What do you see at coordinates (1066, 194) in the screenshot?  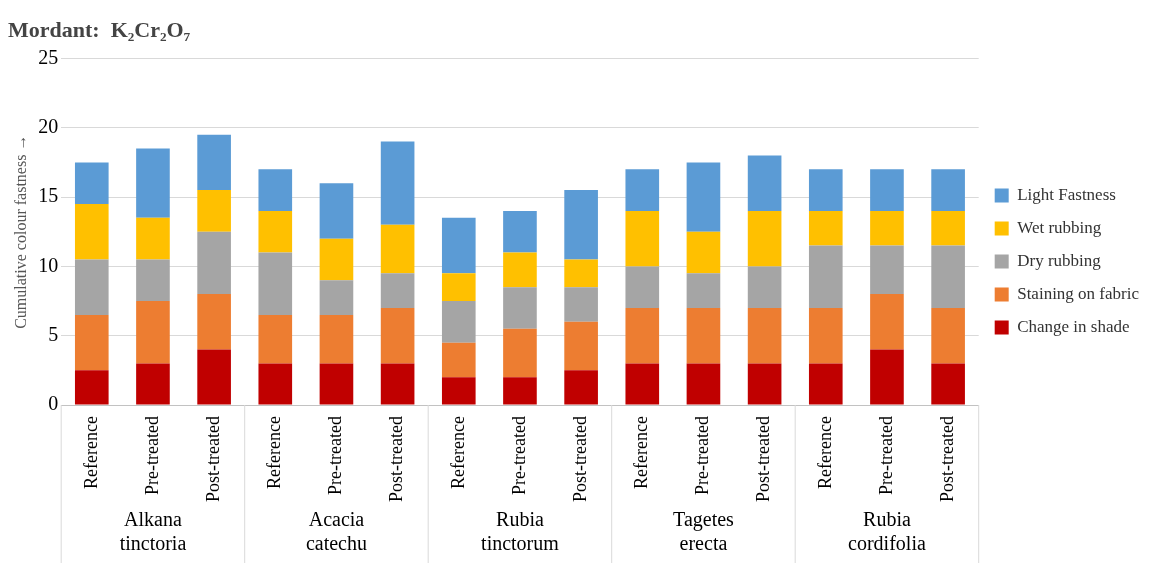 I see `legend-label: Light Fastness` at bounding box center [1066, 194].